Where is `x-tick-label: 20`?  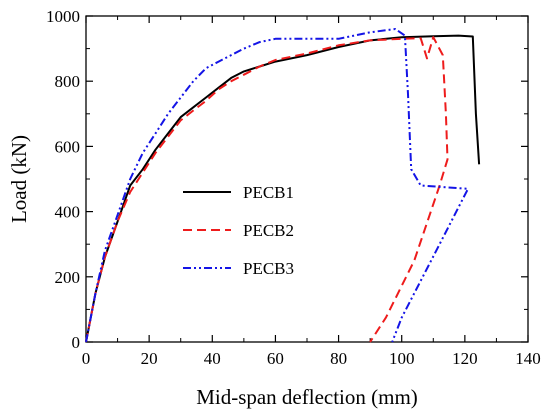
x-tick-label: 20 is located at coordinates (149, 358).